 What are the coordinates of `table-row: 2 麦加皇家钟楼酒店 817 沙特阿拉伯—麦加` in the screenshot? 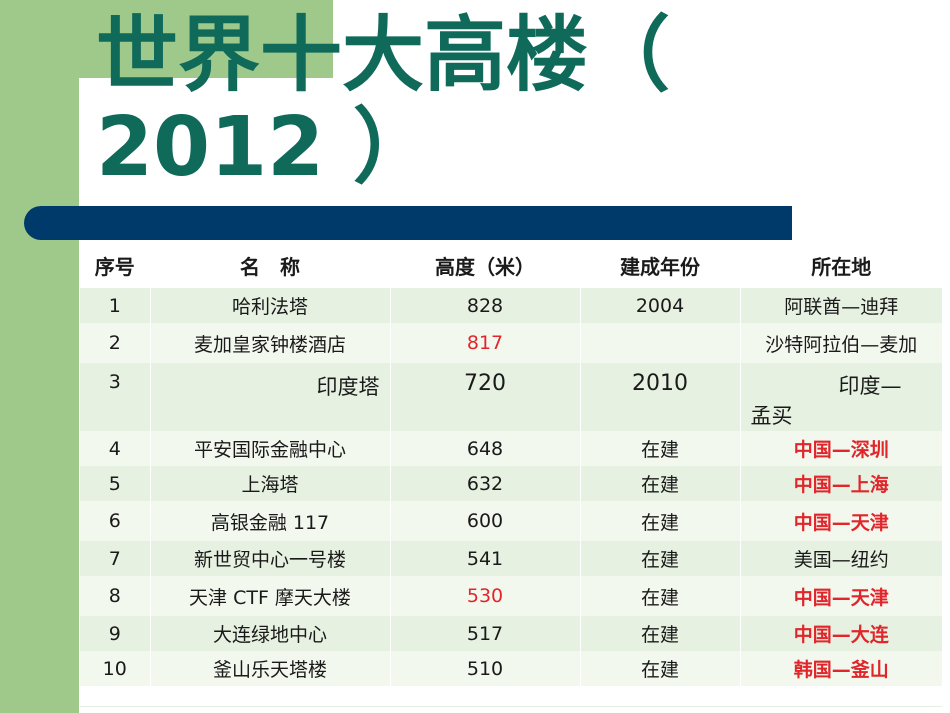 It's located at (511, 343).